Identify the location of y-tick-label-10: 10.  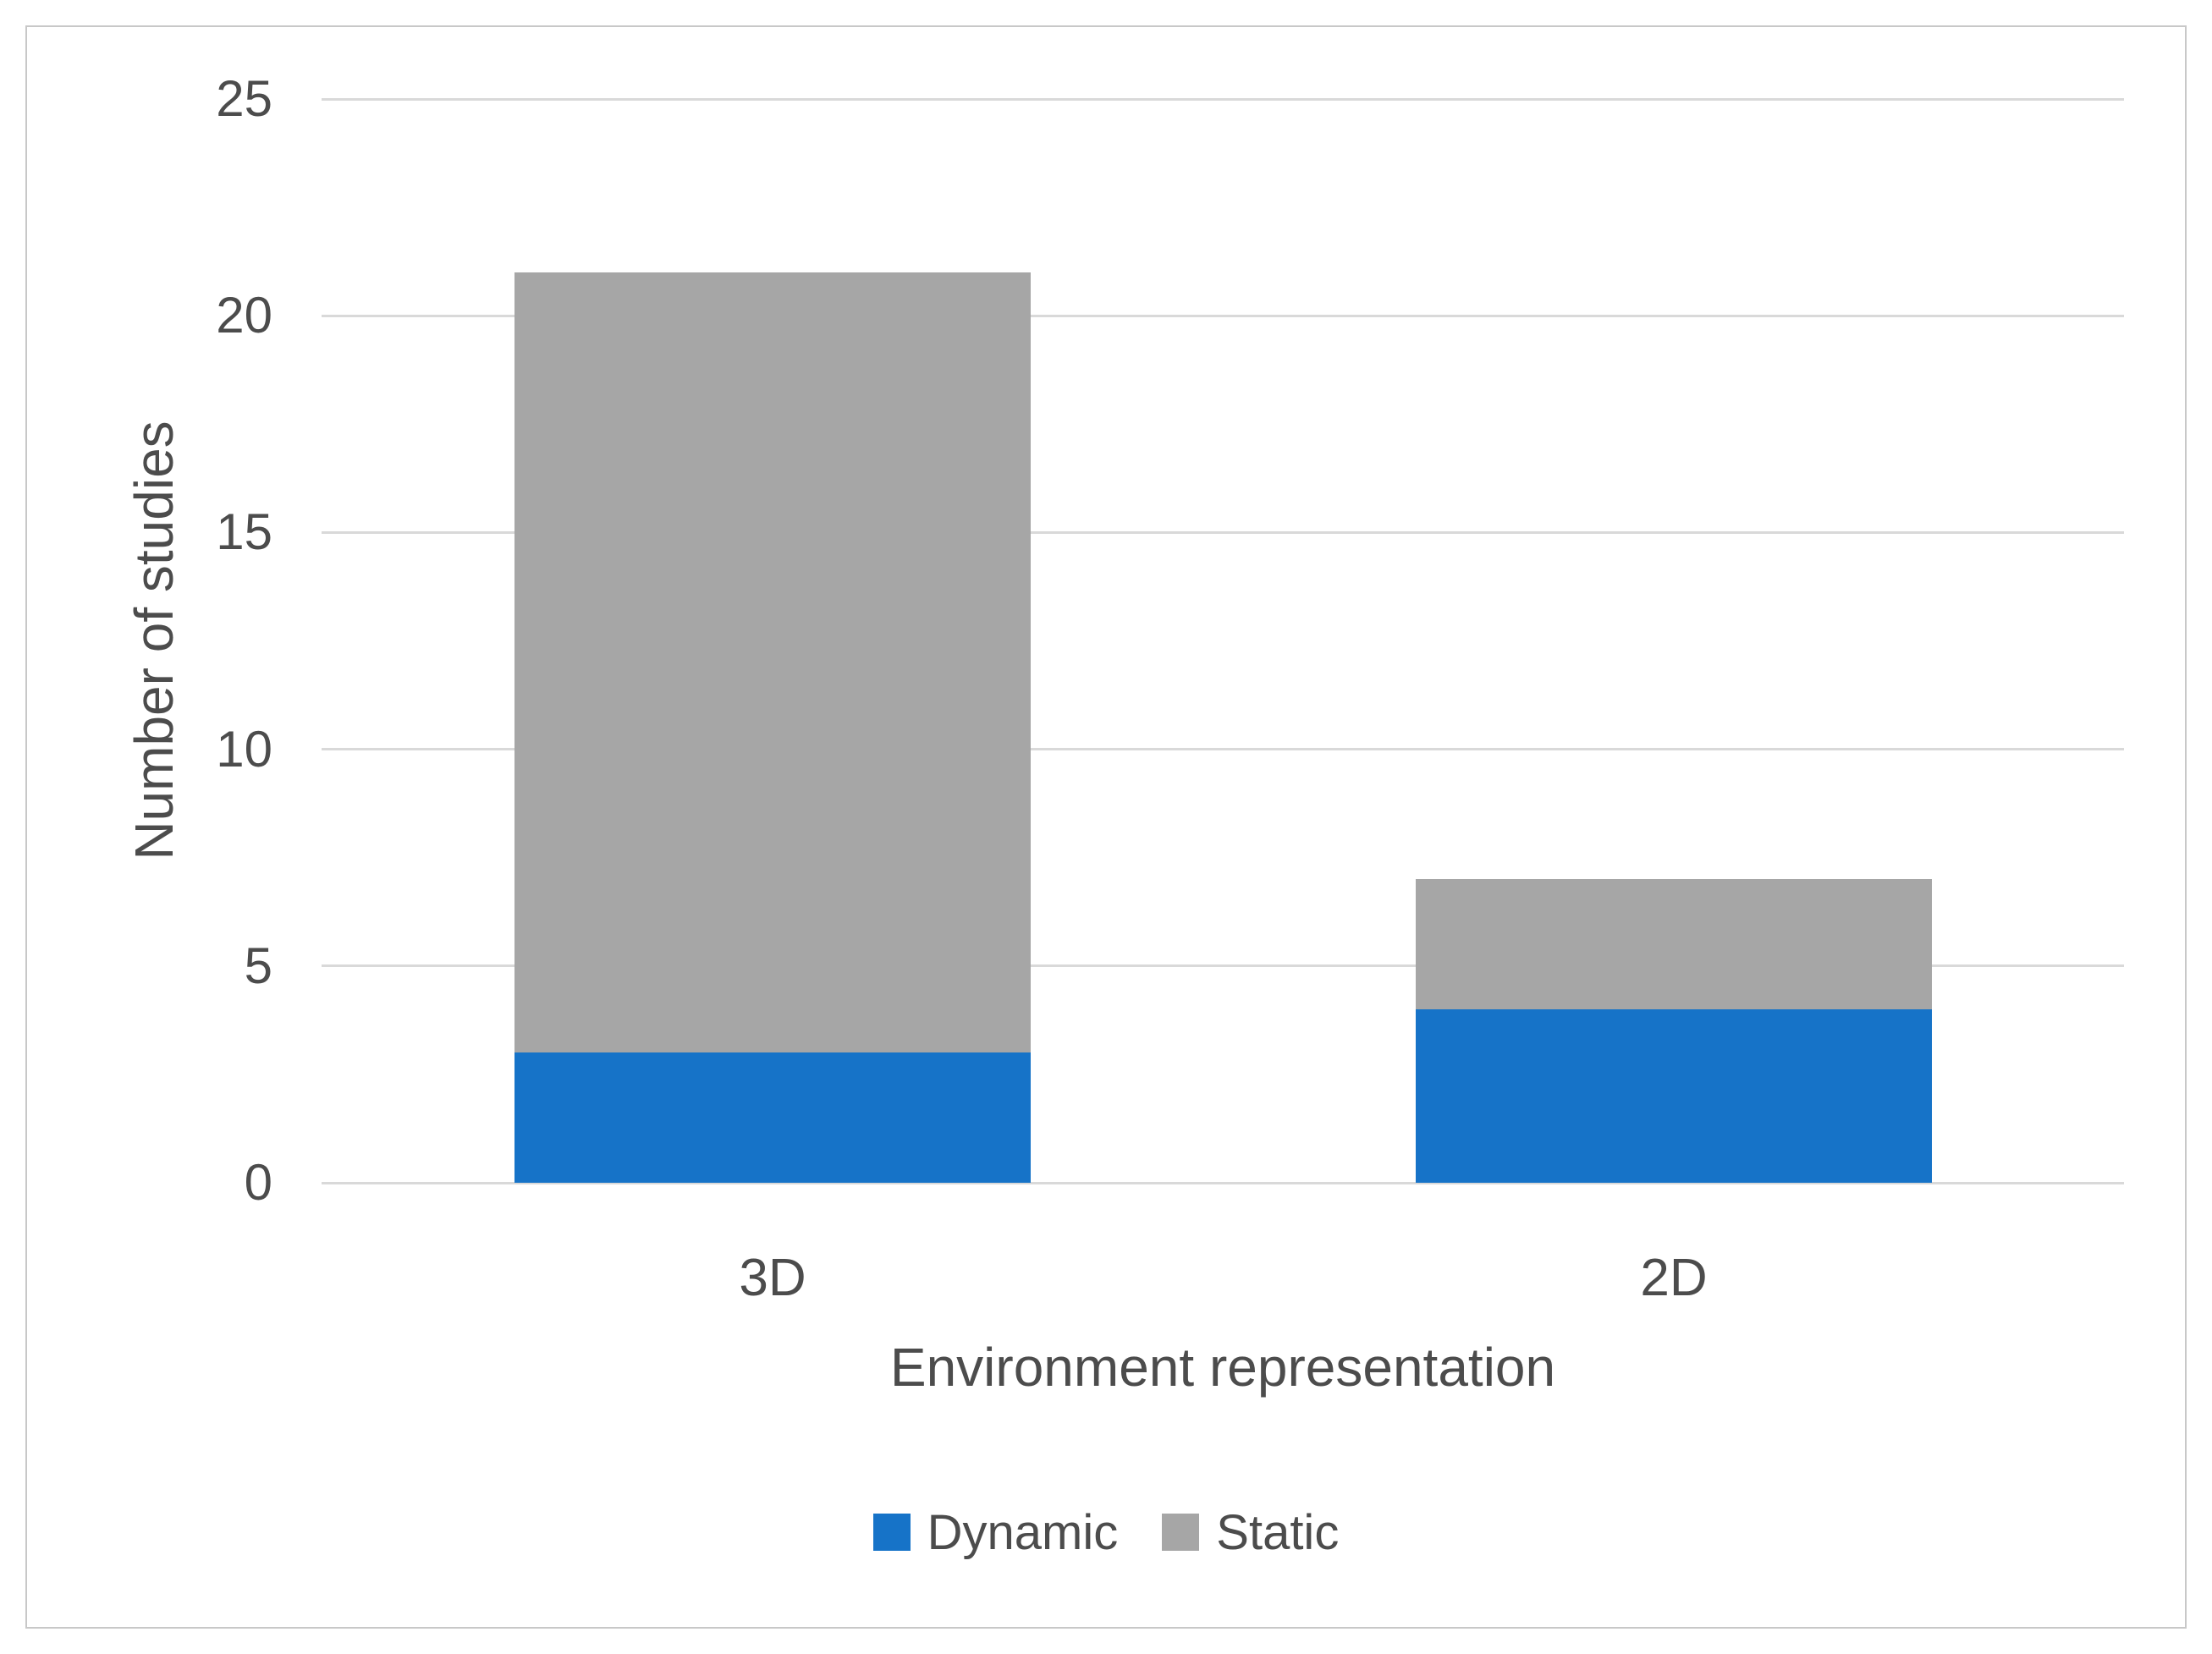
(244, 749).